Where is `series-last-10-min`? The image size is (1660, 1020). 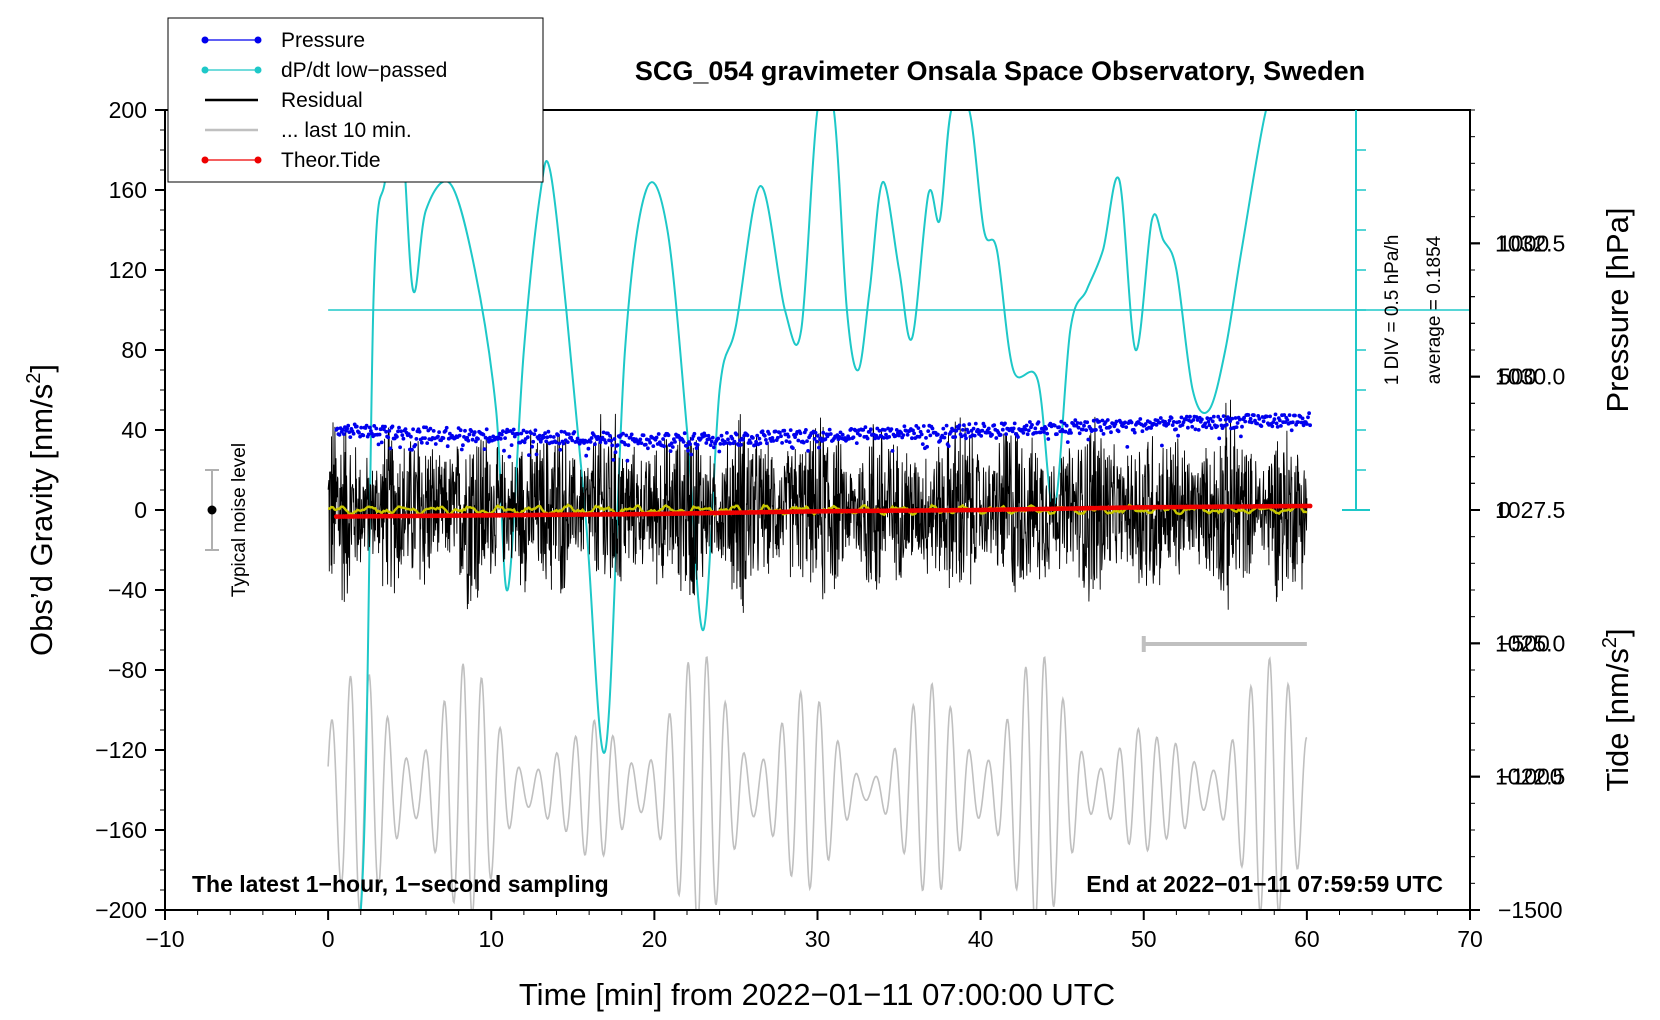 series-last-10-min is located at coordinates (817, 782).